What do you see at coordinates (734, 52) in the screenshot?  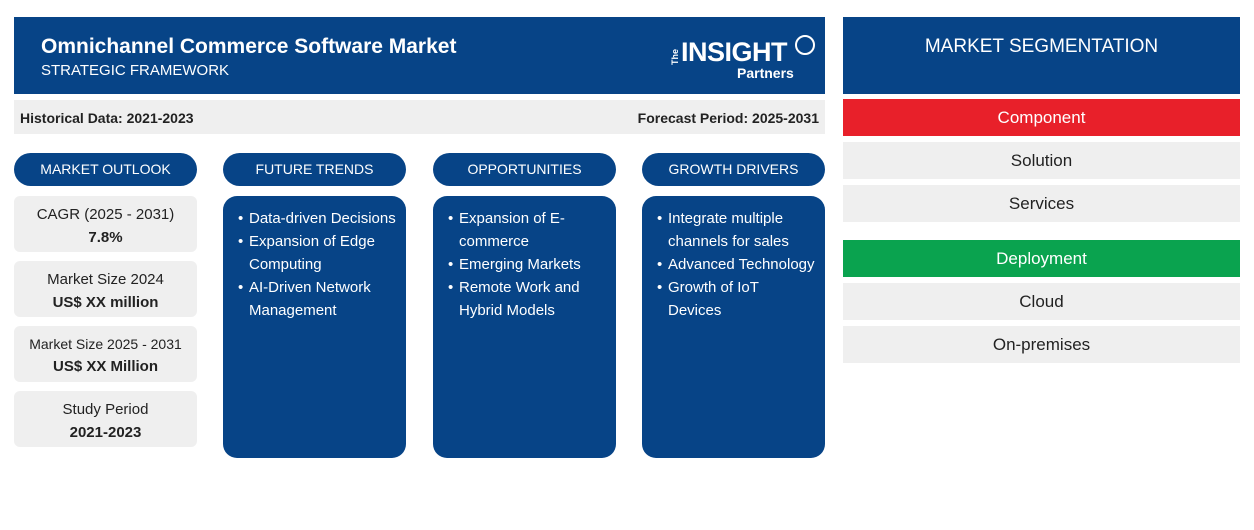 I see `logo-insight-text: INSIGHT` at bounding box center [734, 52].